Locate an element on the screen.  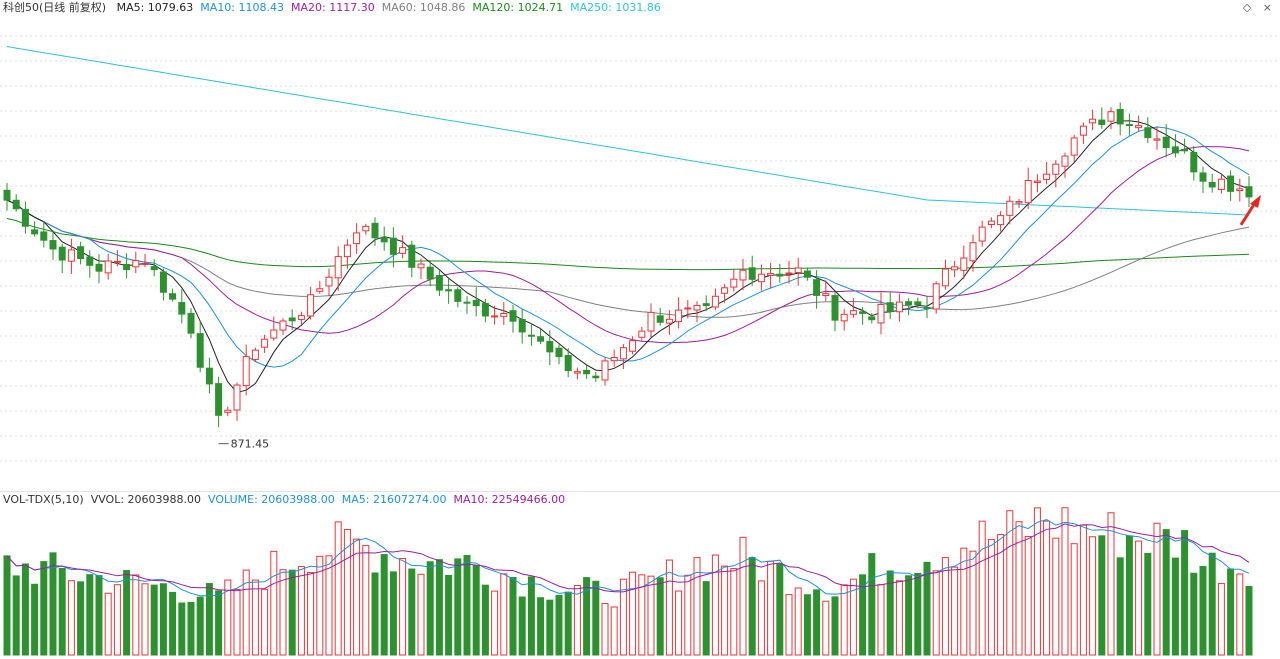
volume-legend-item: MA5: 21607274.00 is located at coordinates (394, 499).